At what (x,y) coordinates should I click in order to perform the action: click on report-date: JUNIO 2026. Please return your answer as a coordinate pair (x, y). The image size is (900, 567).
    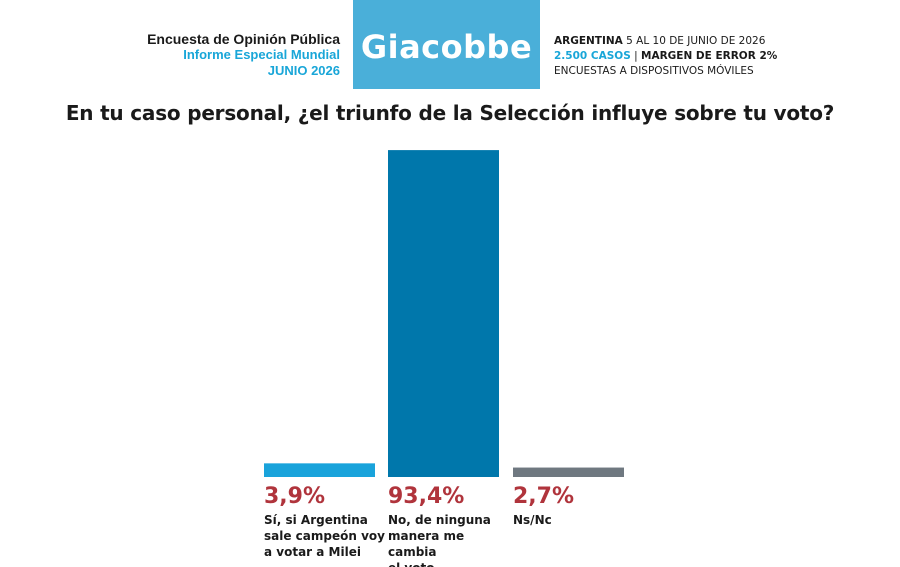
    Looking at the image, I should click on (303, 70).